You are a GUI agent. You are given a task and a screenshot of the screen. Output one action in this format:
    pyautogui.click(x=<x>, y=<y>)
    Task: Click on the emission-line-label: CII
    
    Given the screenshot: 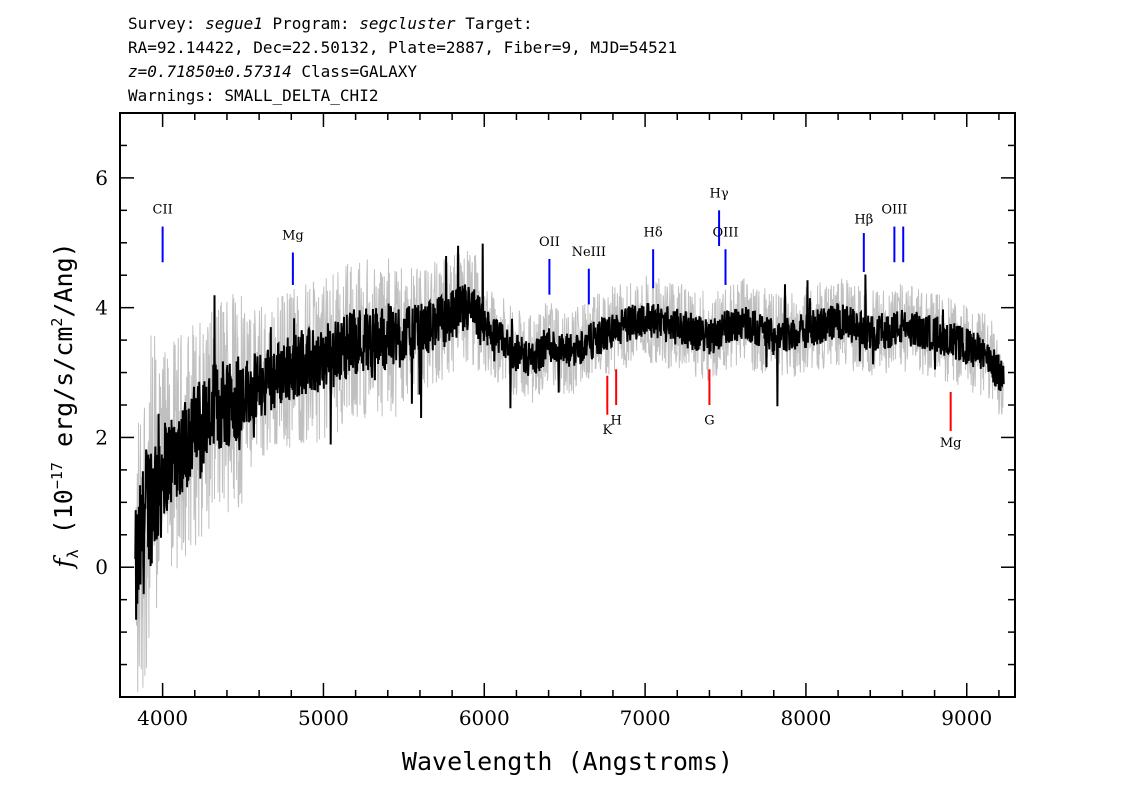 What is the action you would take?
    pyautogui.click(x=163, y=210)
    